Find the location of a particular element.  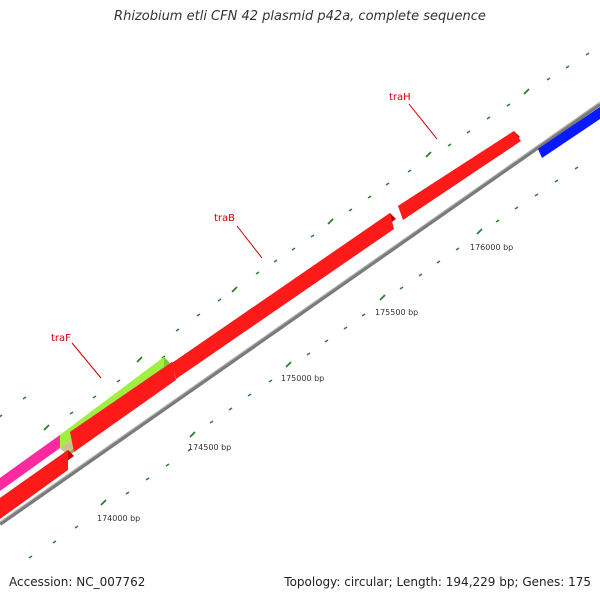

tick-label: 176000 bp is located at coordinates (491, 247).